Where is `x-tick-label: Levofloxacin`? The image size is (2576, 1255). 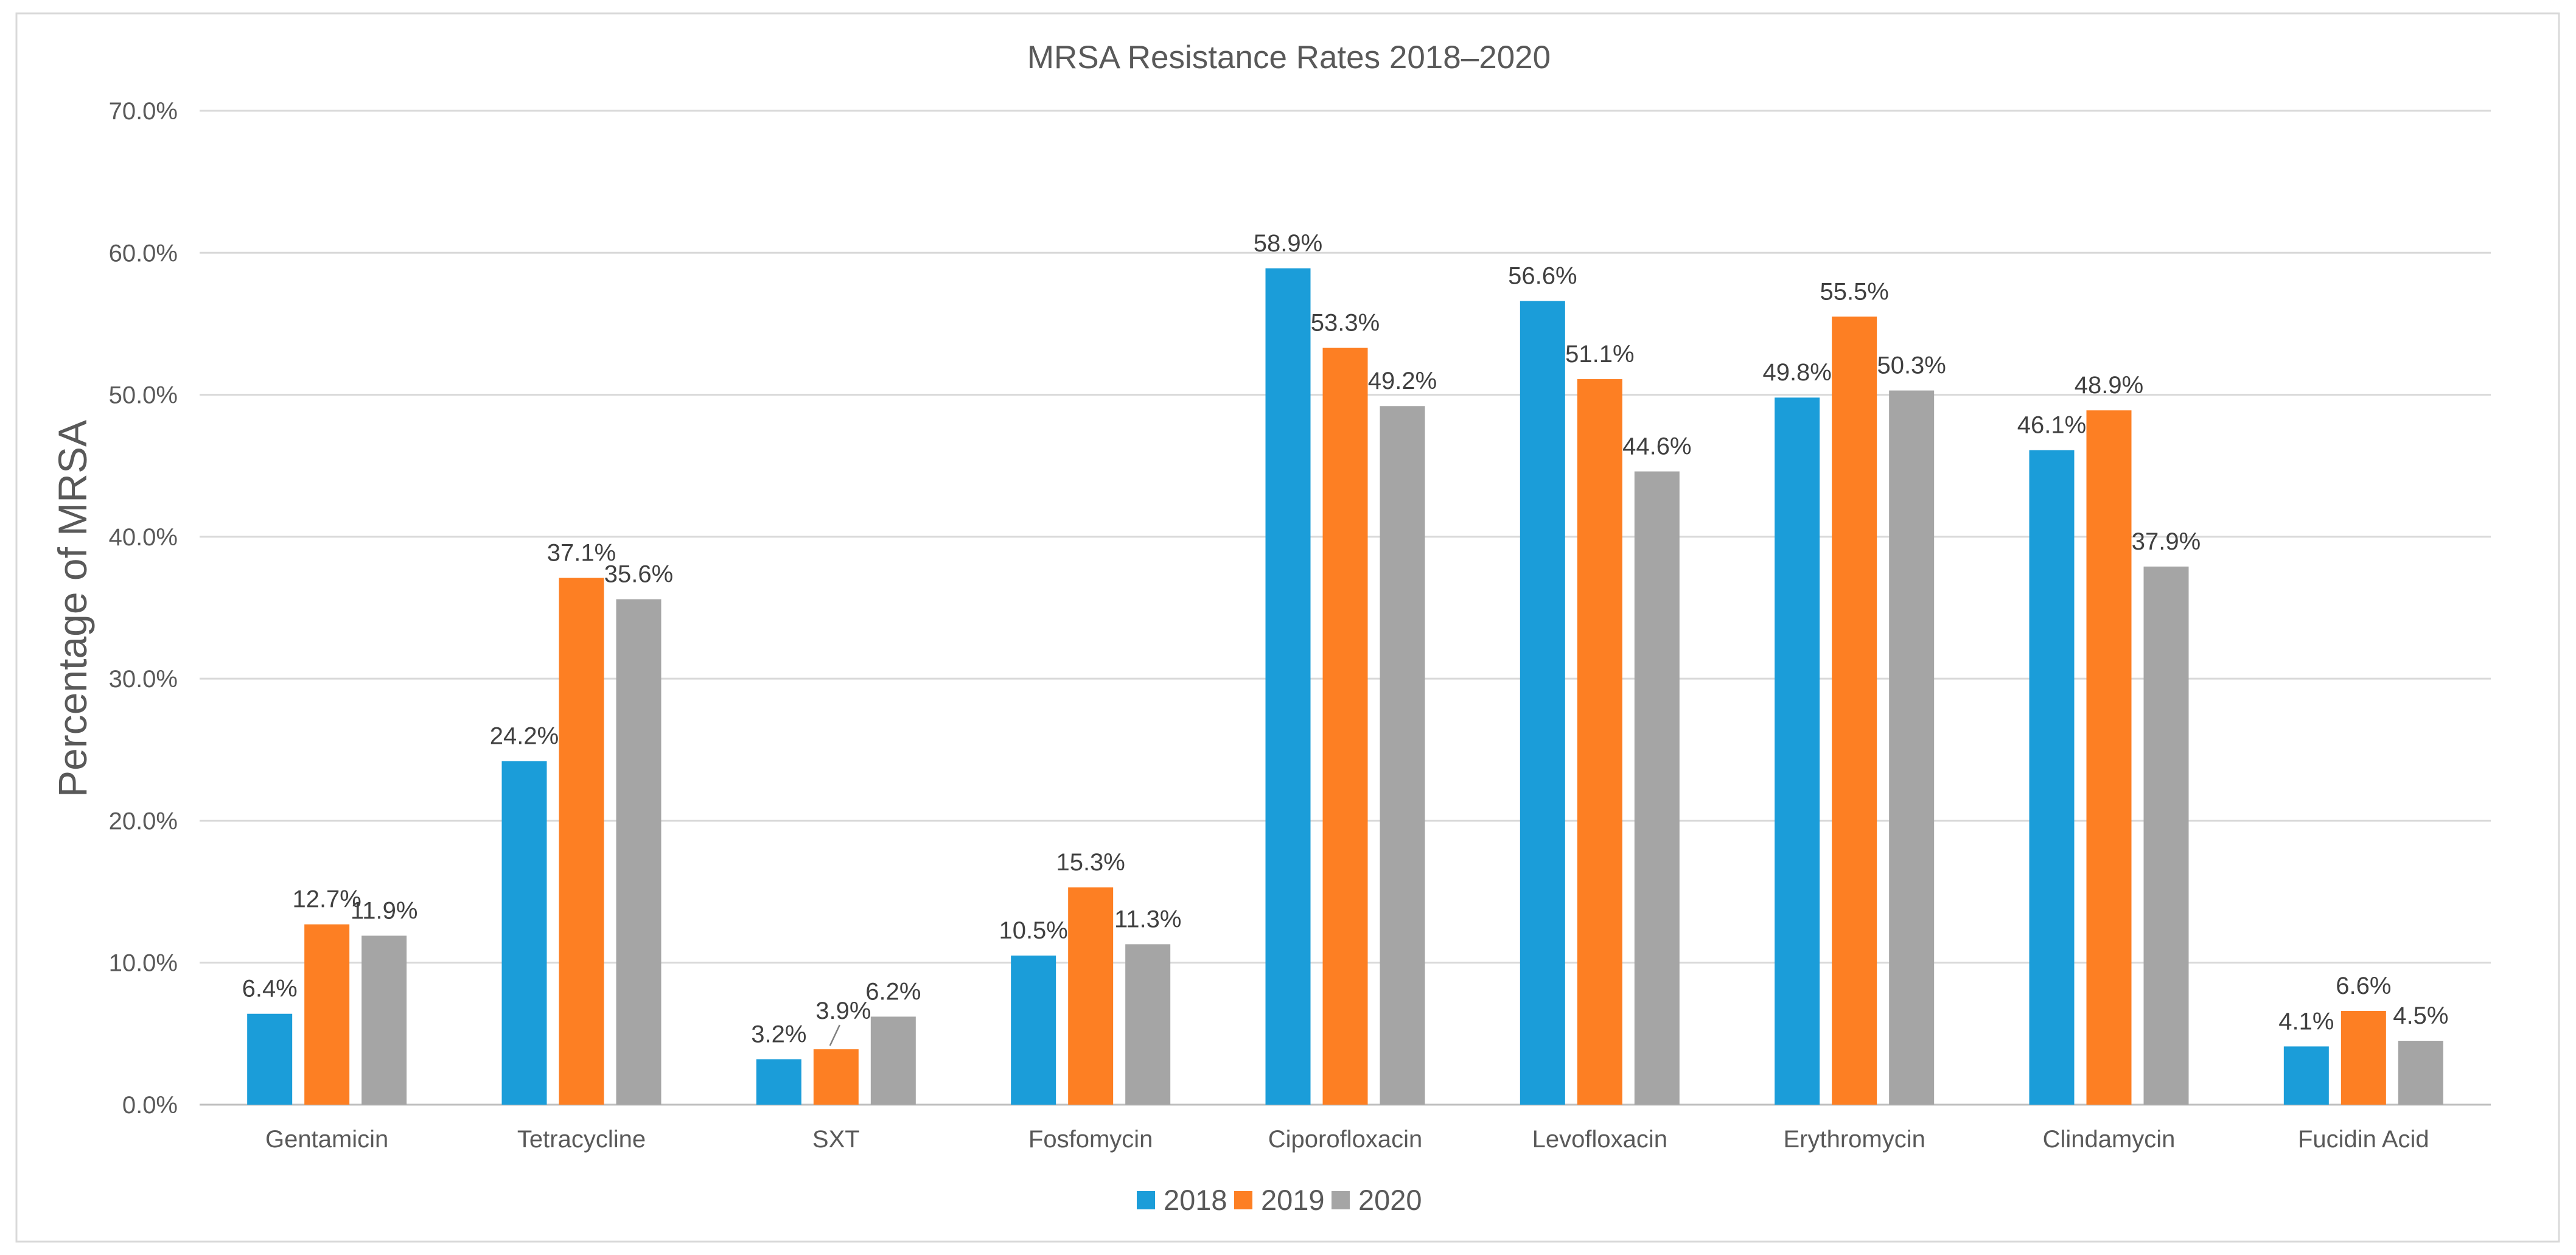
x-tick-label: Levofloxacin is located at coordinates (1599, 1139).